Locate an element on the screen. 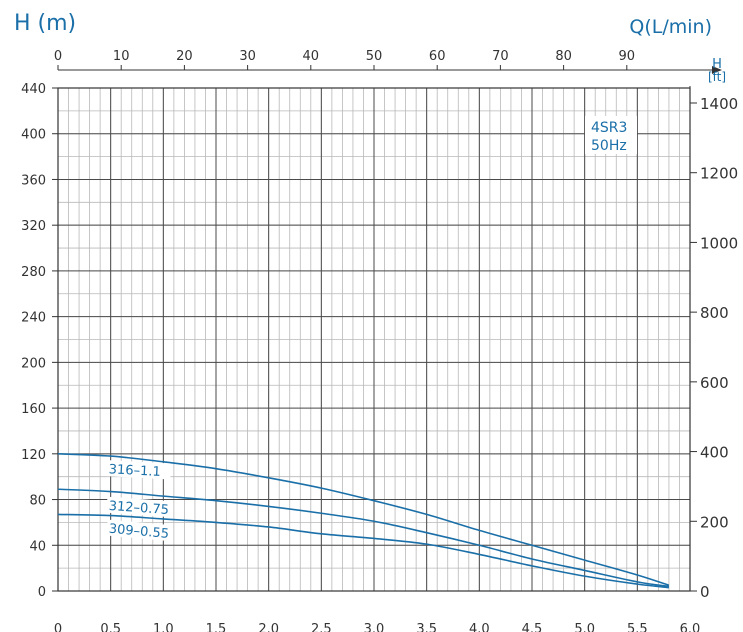 The image size is (743, 632). bottom-tick-label: 4.5 is located at coordinates (532, 627).